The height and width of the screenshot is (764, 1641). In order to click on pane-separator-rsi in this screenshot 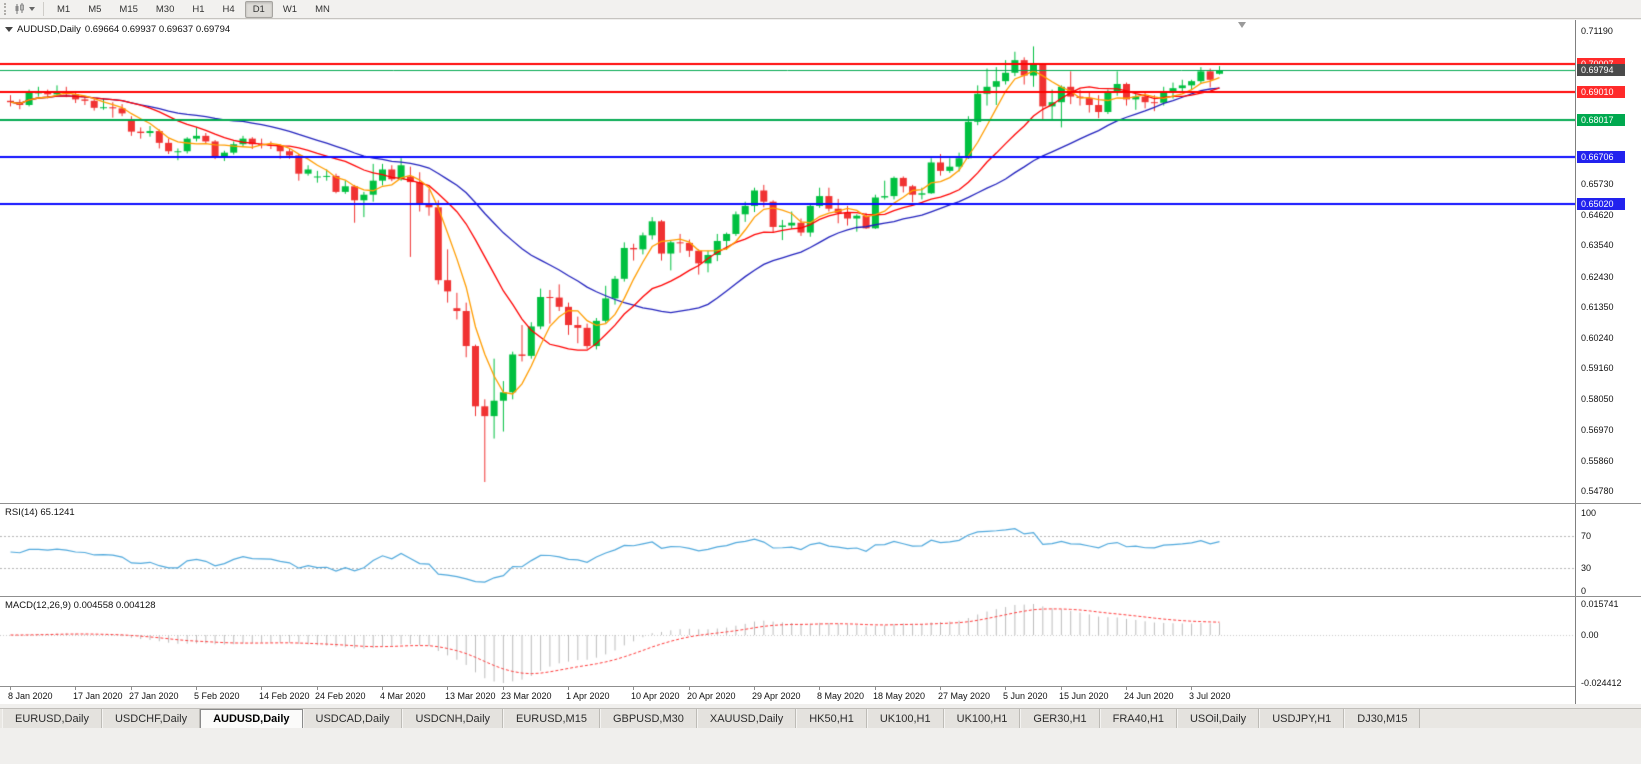, I will do `click(820, 503)`.